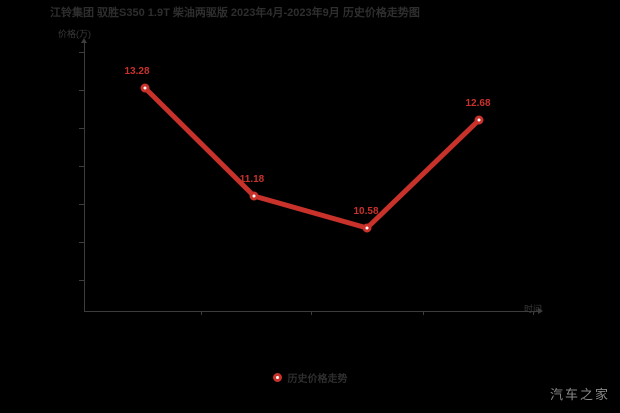  I want to click on data-point-label: 12.68, so click(478, 103).